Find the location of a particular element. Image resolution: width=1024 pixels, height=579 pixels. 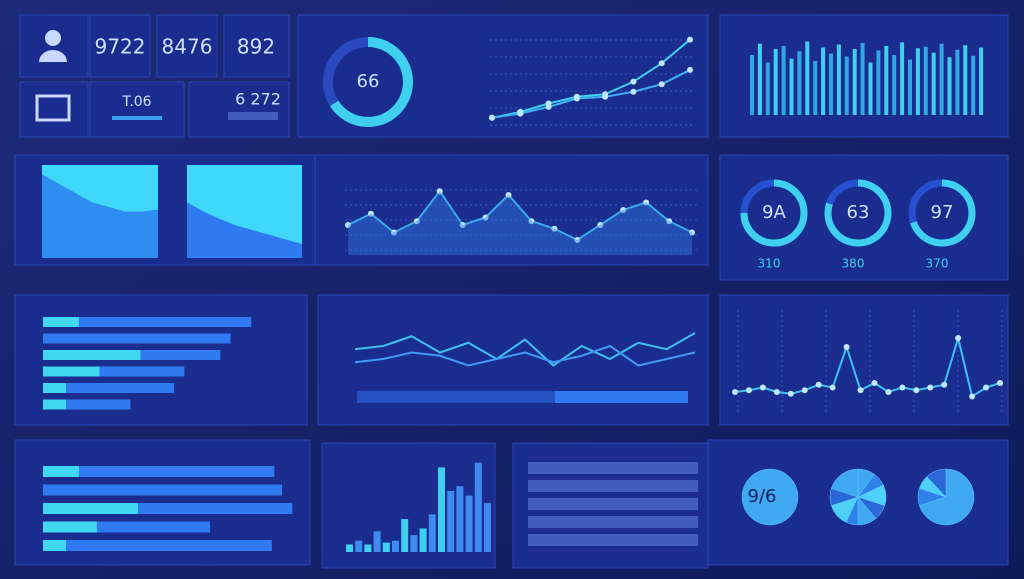

pie-label: 9/6 is located at coordinates (762, 496).